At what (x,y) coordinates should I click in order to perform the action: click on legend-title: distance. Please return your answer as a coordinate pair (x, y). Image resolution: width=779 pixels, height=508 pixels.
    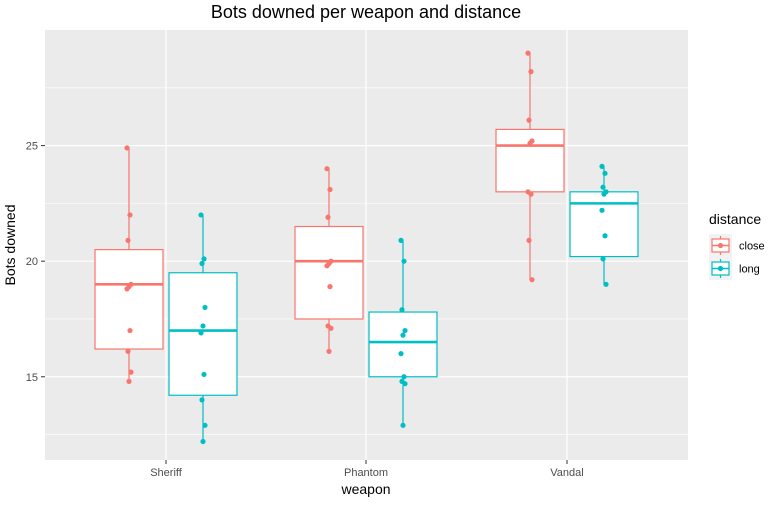
    Looking at the image, I should click on (735, 219).